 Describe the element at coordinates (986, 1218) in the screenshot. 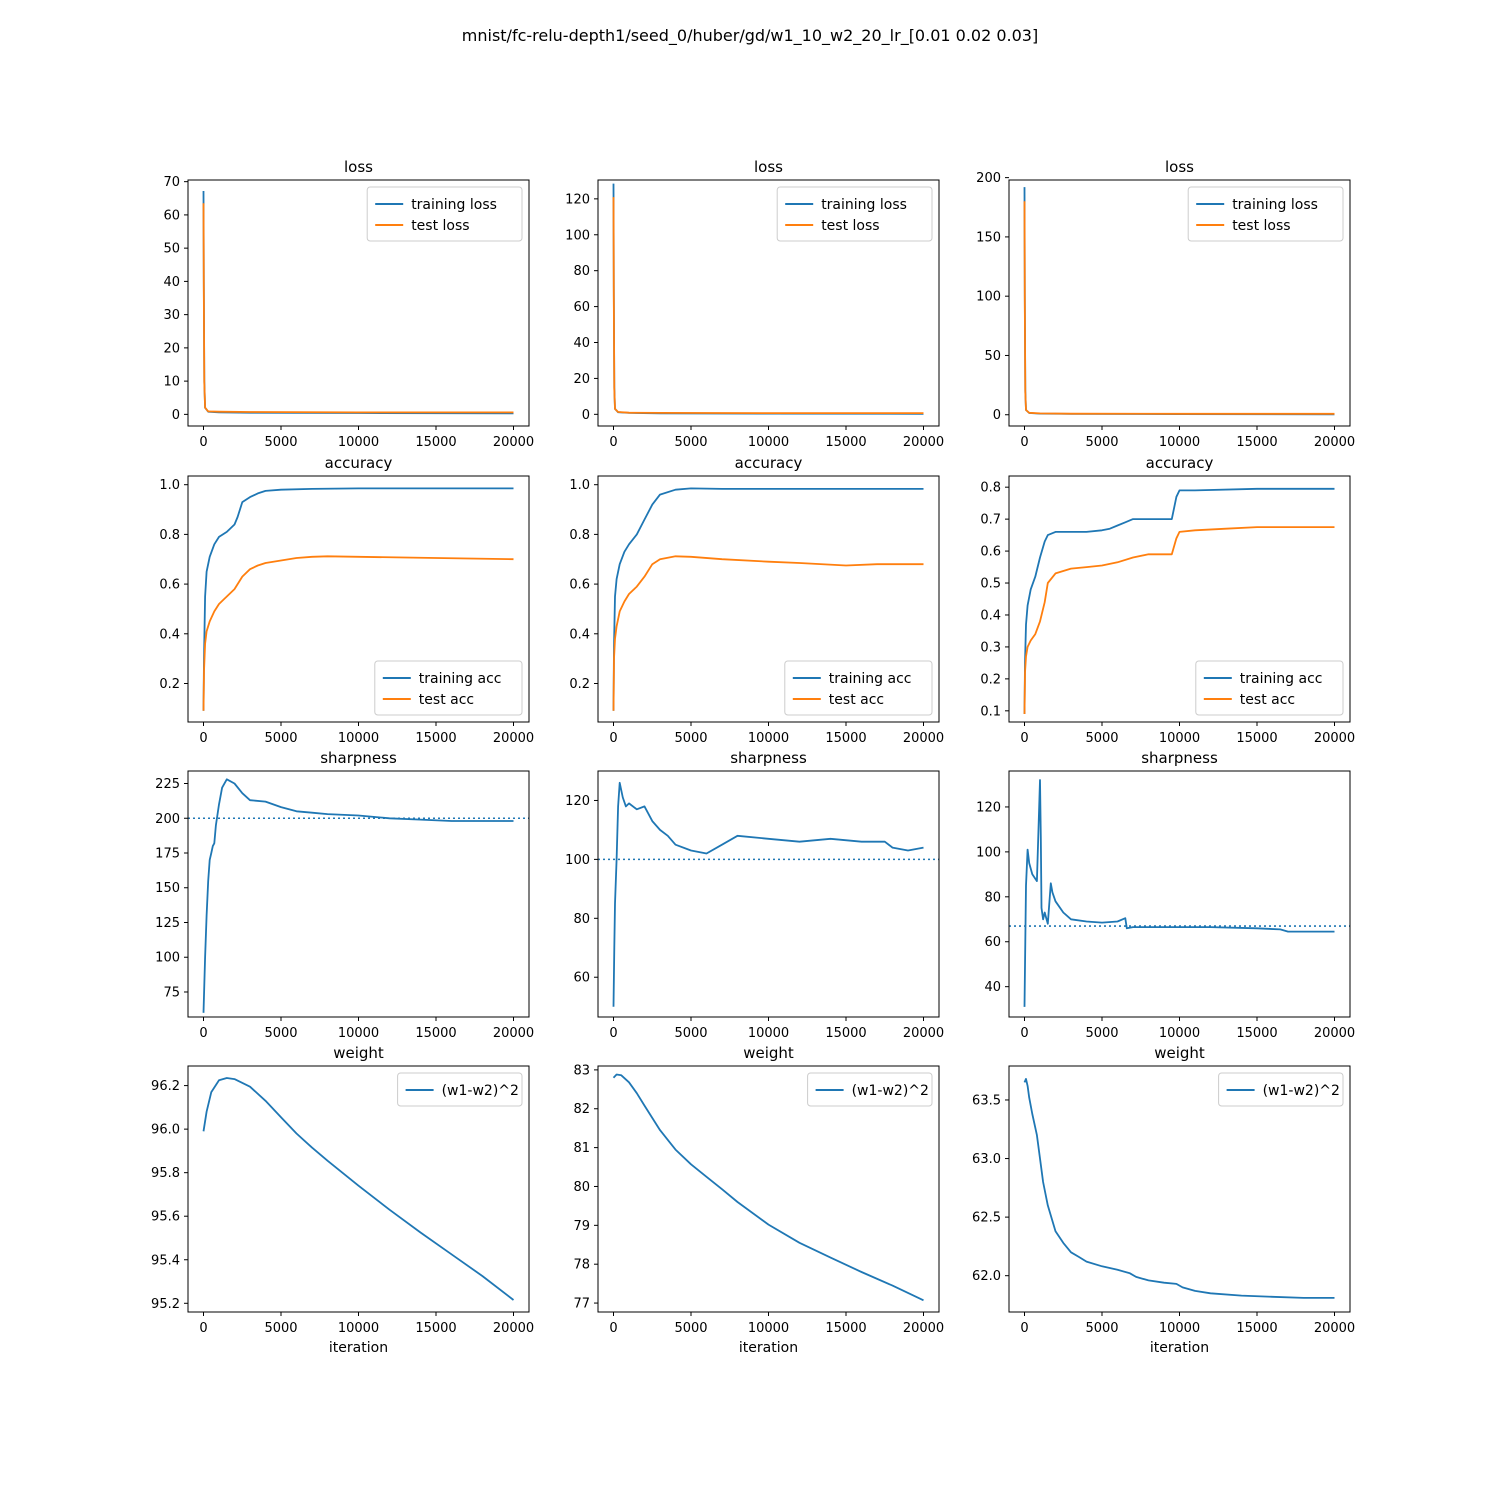

I see `y-tick-label: 62.5` at that location.